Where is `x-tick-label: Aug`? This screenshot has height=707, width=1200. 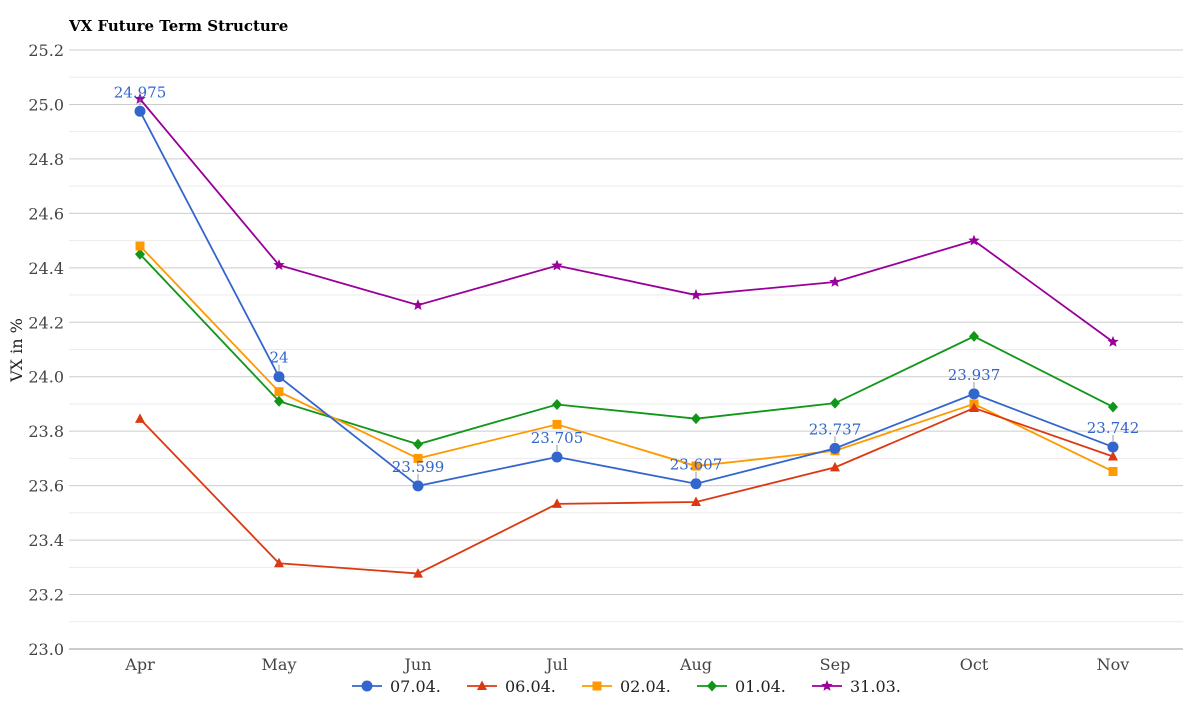
x-tick-label: Aug is located at coordinates (695, 664).